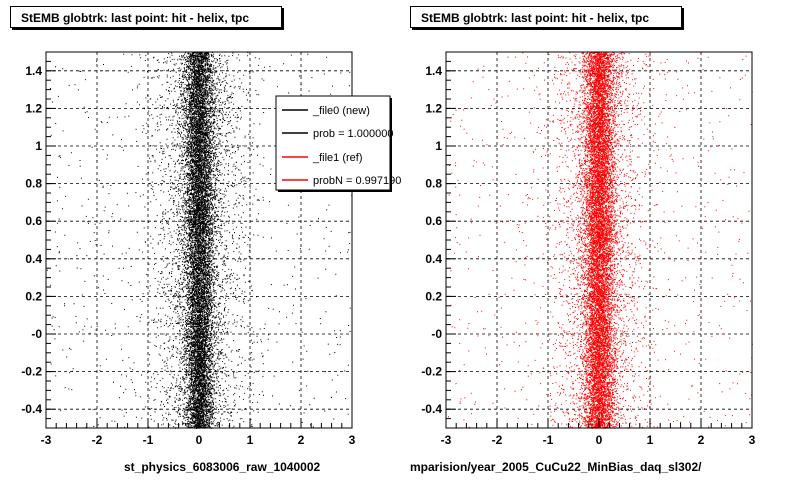 The image size is (800, 480). Describe the element at coordinates (357, 181) in the screenshot. I see `legend-label-probn: probN = 0.997190` at that location.